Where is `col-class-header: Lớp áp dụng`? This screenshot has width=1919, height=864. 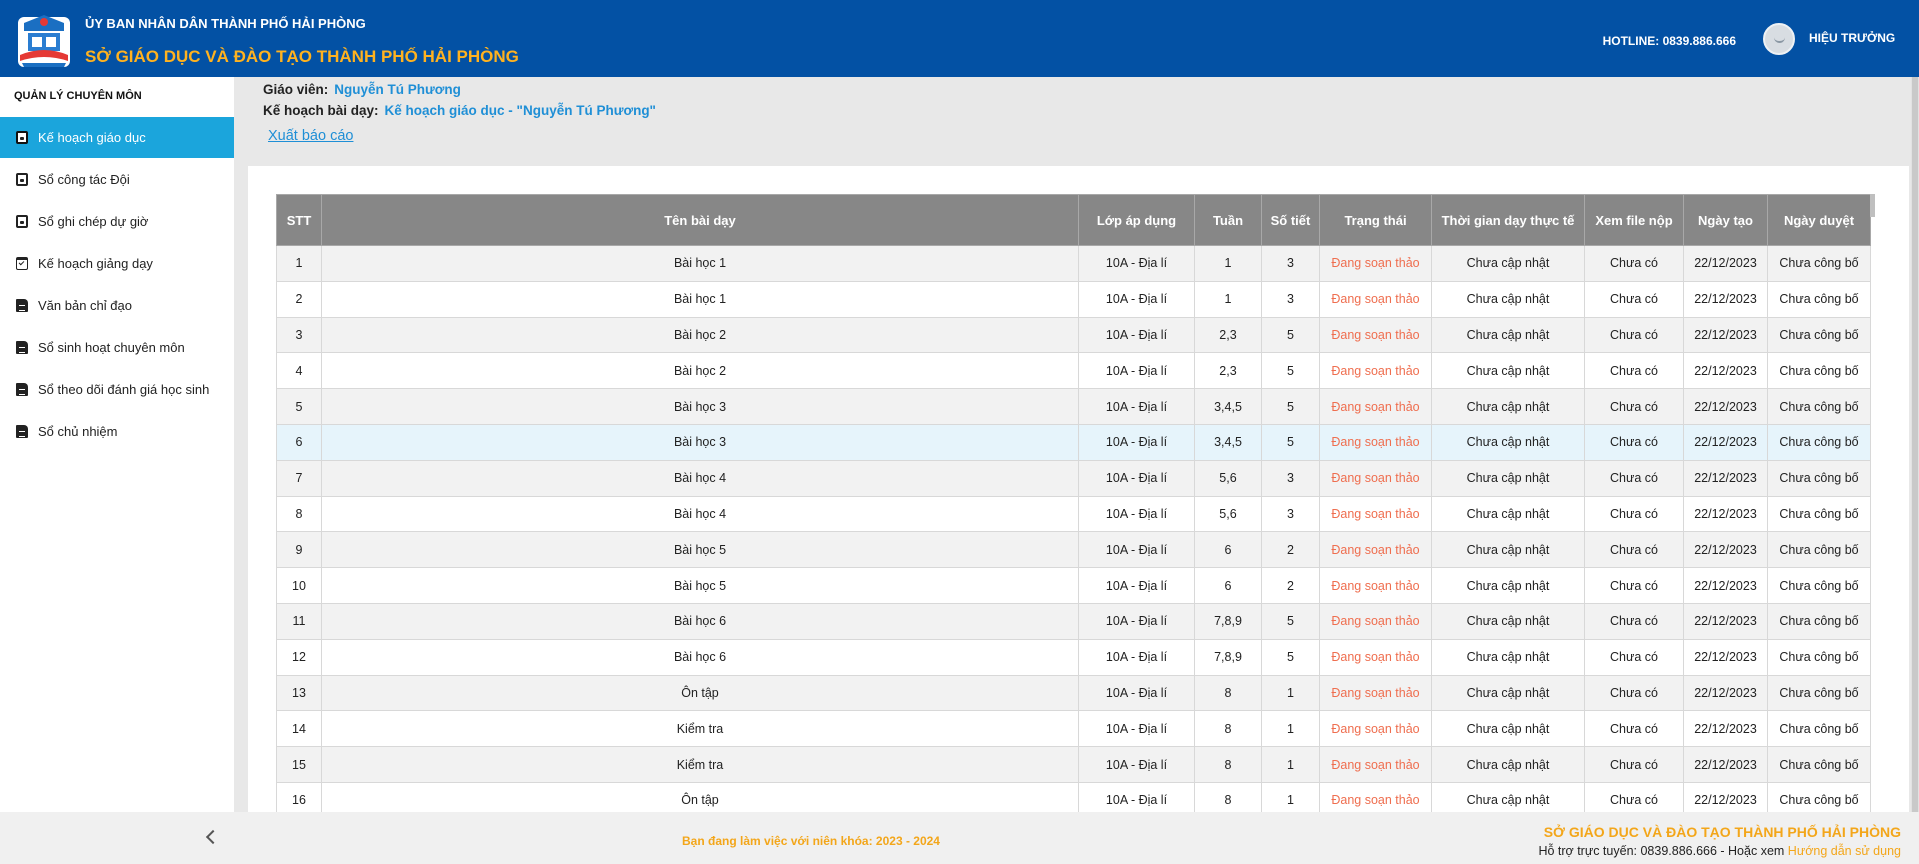
col-class-header: Lớp áp dụng is located at coordinates (1136, 220).